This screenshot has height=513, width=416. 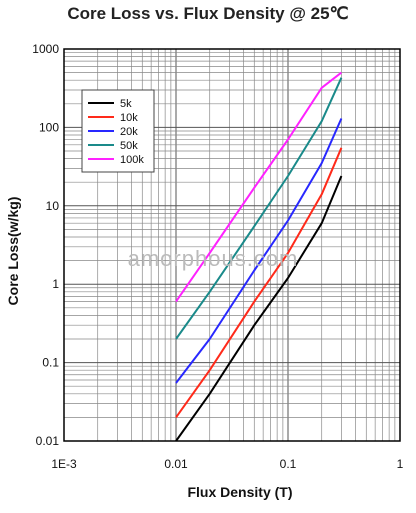 What do you see at coordinates (126, 104) in the screenshot?
I see `legend-label-5k: 5k` at bounding box center [126, 104].